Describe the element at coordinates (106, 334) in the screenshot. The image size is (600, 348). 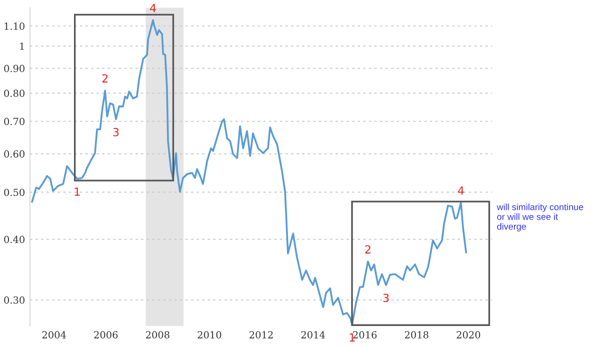
I see `x-tick-label: 2006` at that location.